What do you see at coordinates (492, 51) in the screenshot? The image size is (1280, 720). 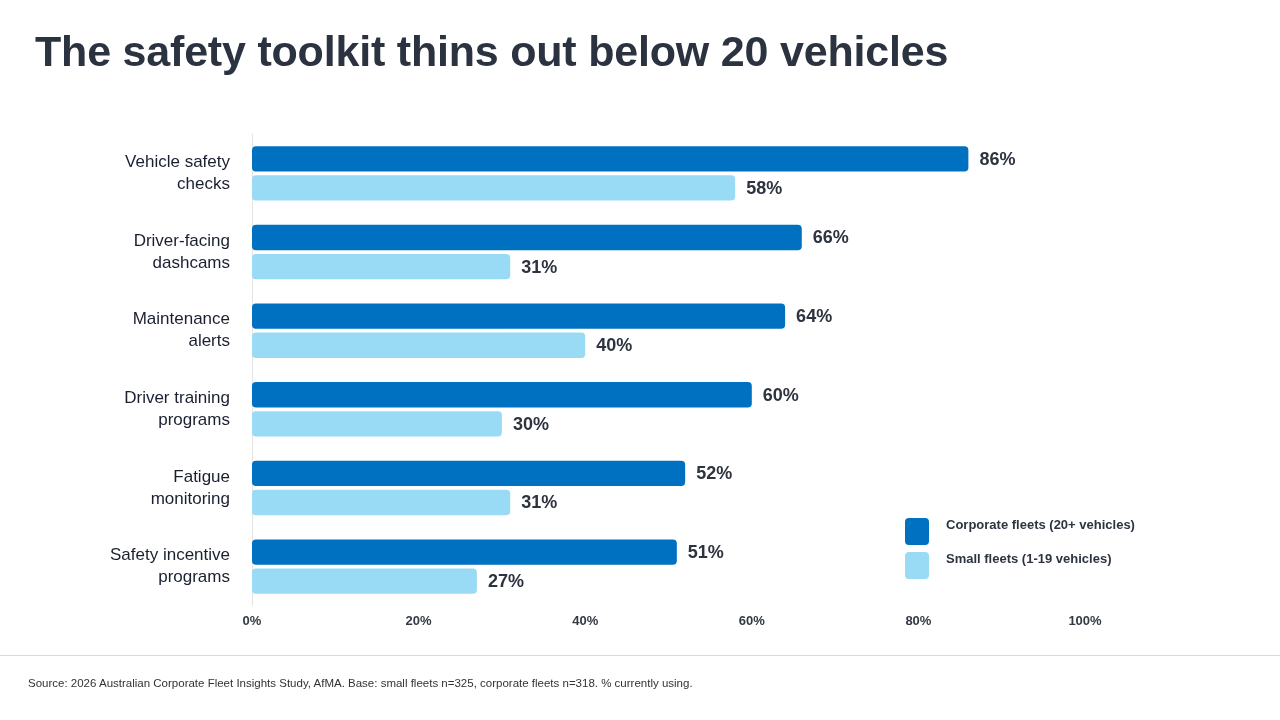 I see `chart-title: The safety toolkit thins out below 20 vehicles` at bounding box center [492, 51].